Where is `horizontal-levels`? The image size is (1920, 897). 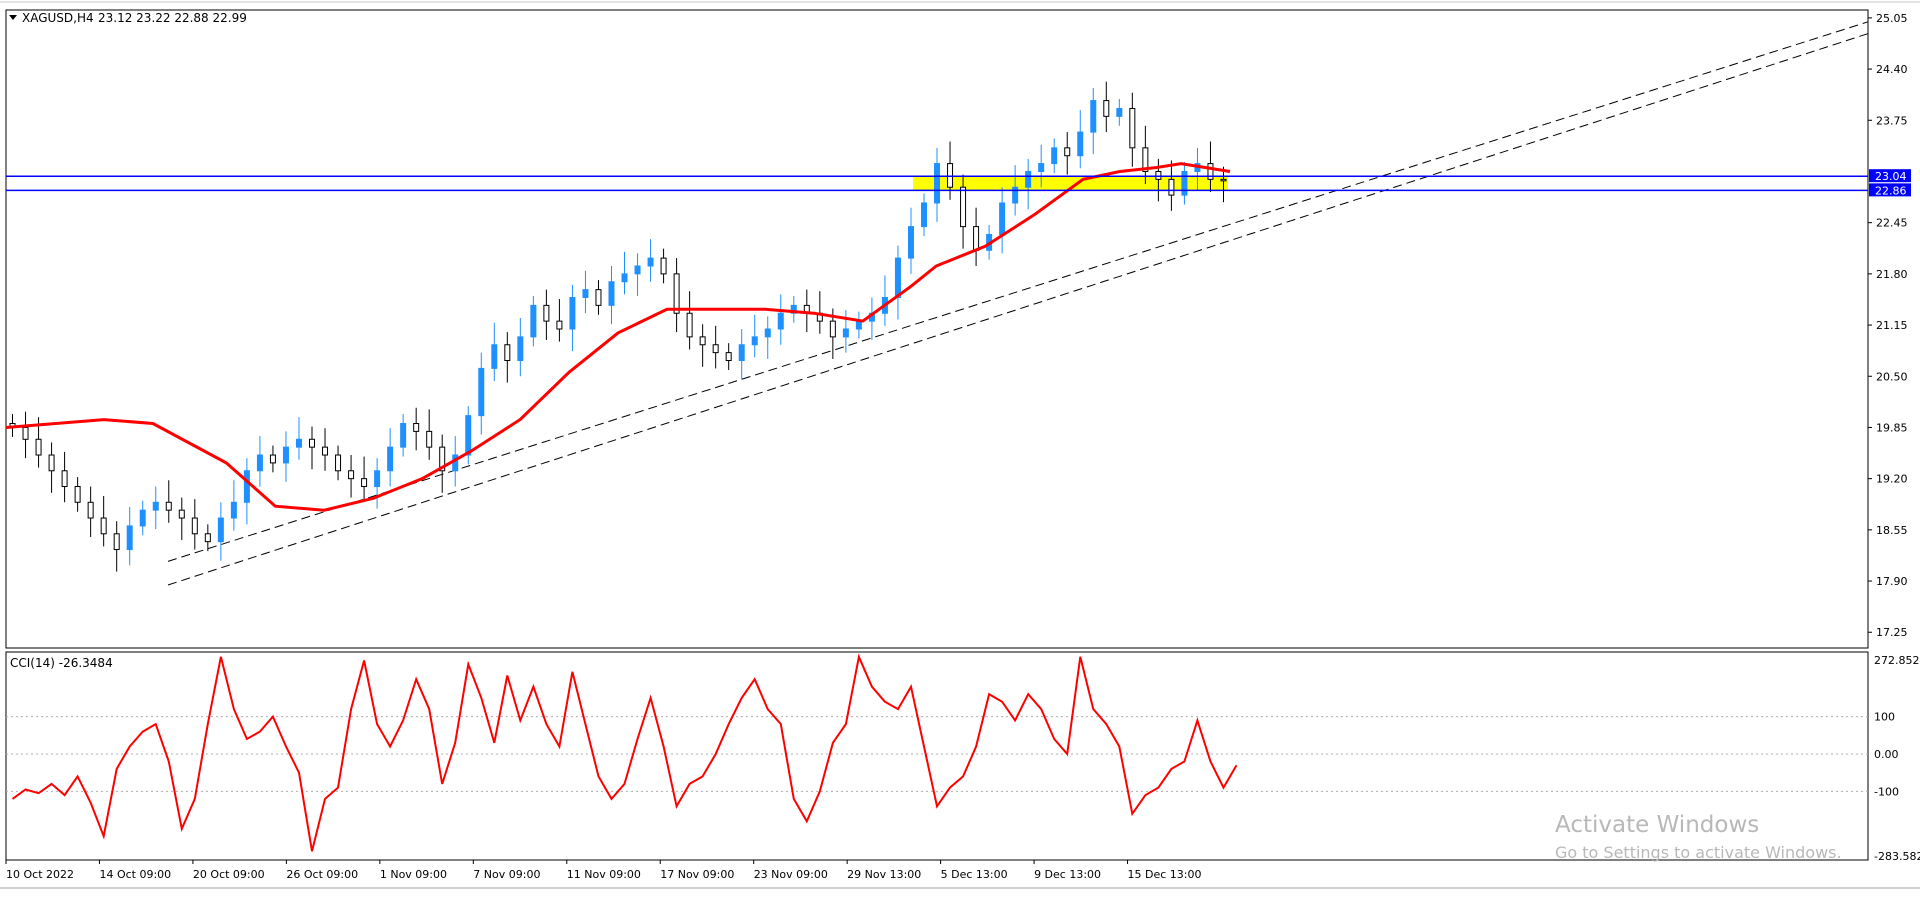 horizontal-levels is located at coordinates (937, 183).